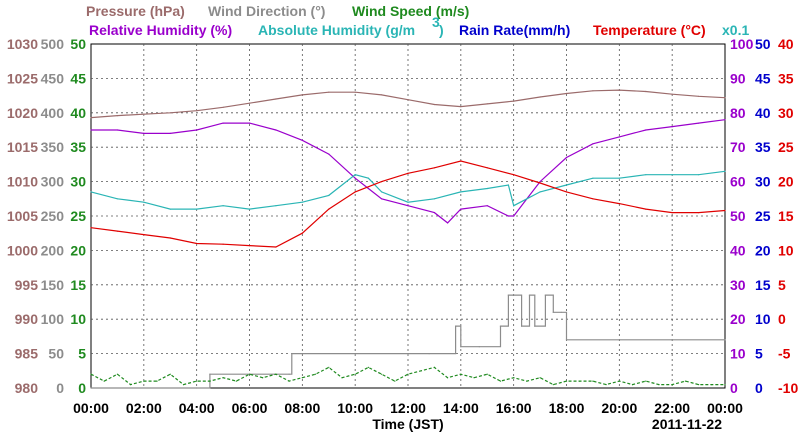  I want to click on y-tick-label-rain: 20, so click(763, 250).